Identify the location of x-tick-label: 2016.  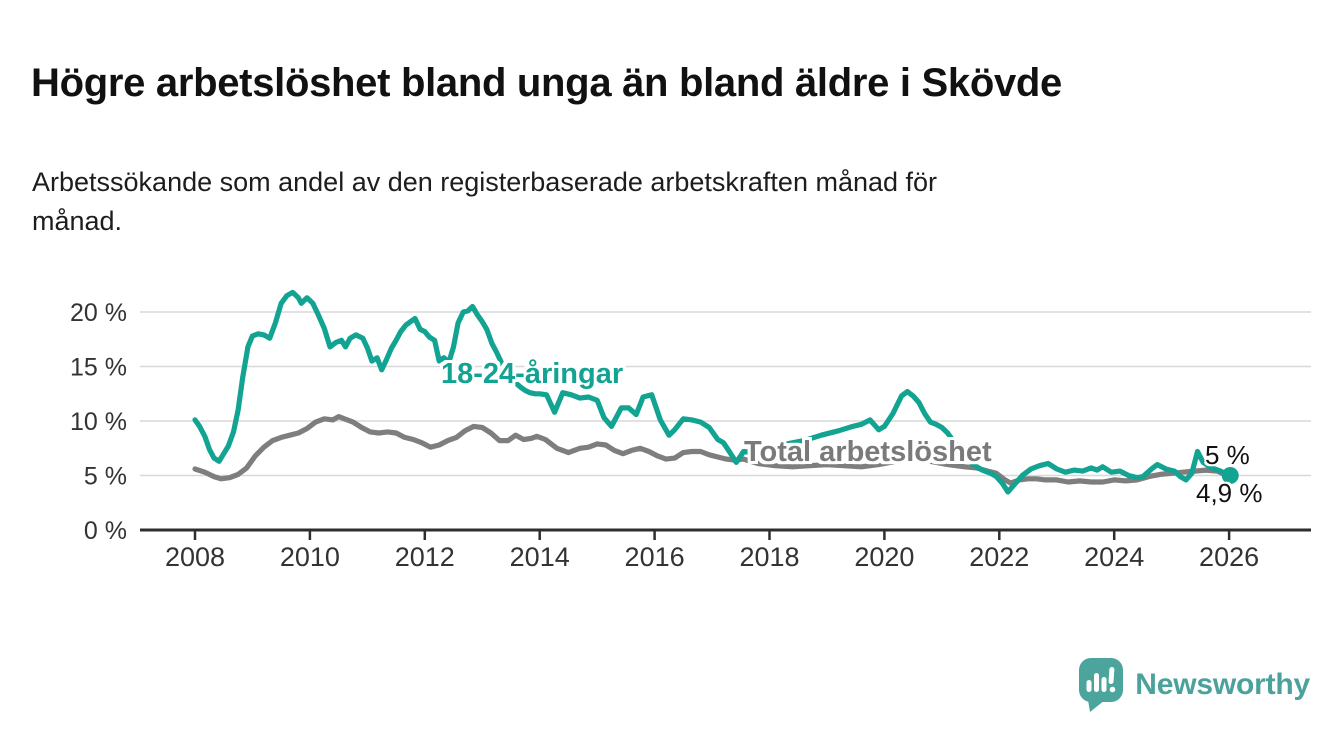
(655, 557).